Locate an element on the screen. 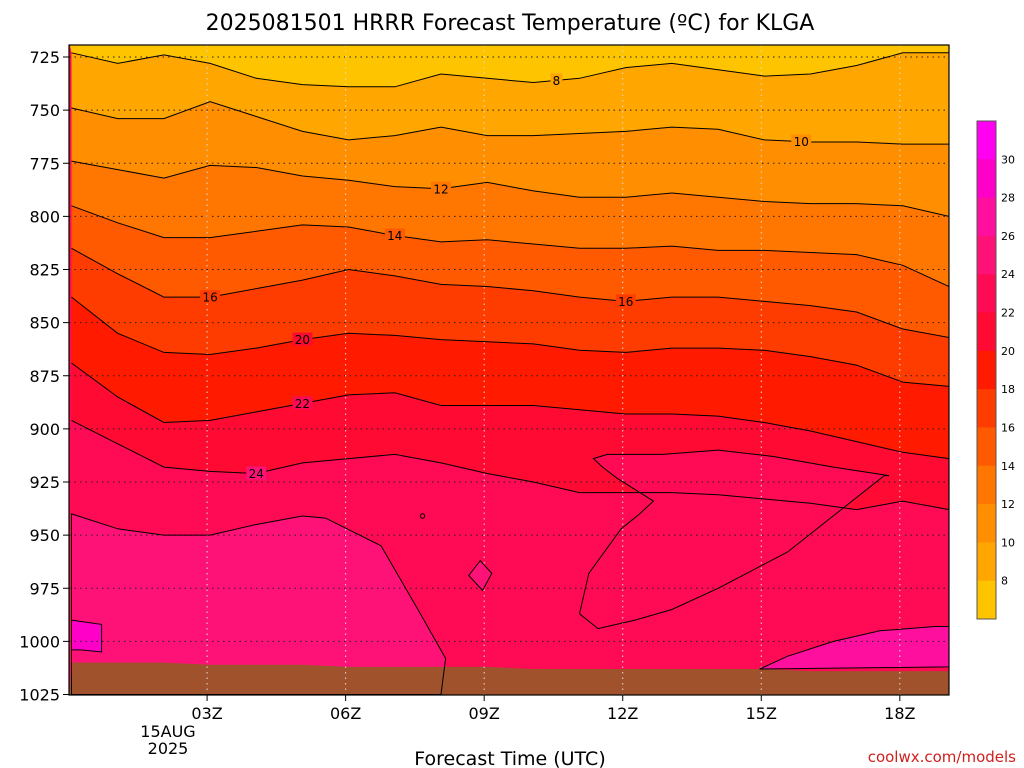  x-tick-label-12Z: 12Z is located at coordinates (622, 713).